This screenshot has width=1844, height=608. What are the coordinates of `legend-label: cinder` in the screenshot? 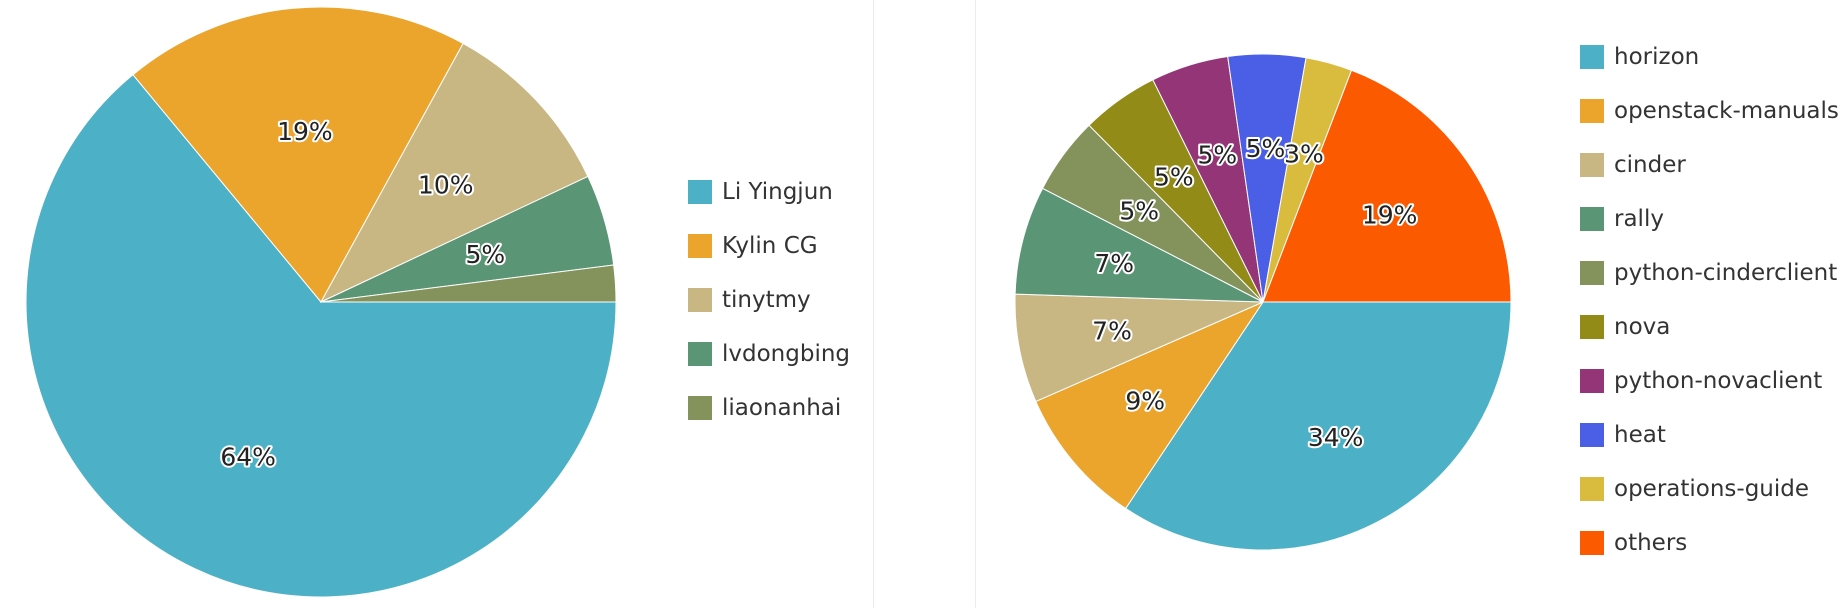 It's located at (1650, 165).